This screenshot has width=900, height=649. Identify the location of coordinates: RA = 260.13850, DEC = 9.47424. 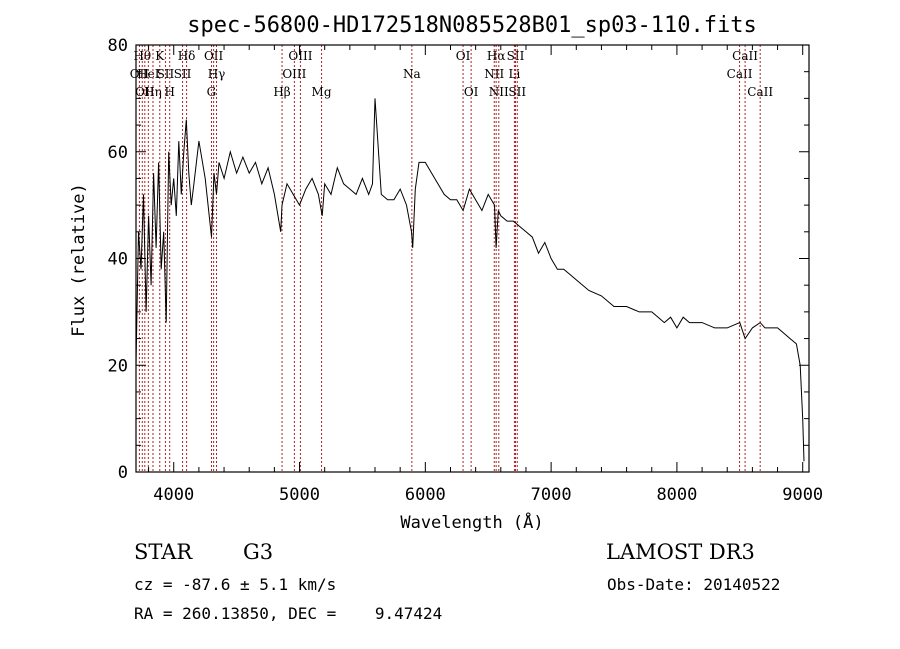
(288, 613).